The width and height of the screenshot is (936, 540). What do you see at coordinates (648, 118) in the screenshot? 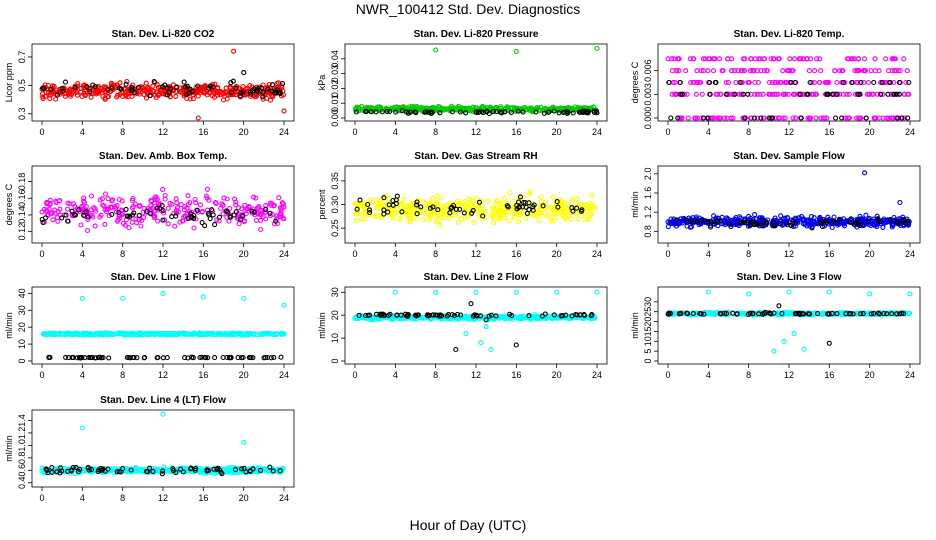
I see `y-tick-label: 0.000` at bounding box center [648, 118].